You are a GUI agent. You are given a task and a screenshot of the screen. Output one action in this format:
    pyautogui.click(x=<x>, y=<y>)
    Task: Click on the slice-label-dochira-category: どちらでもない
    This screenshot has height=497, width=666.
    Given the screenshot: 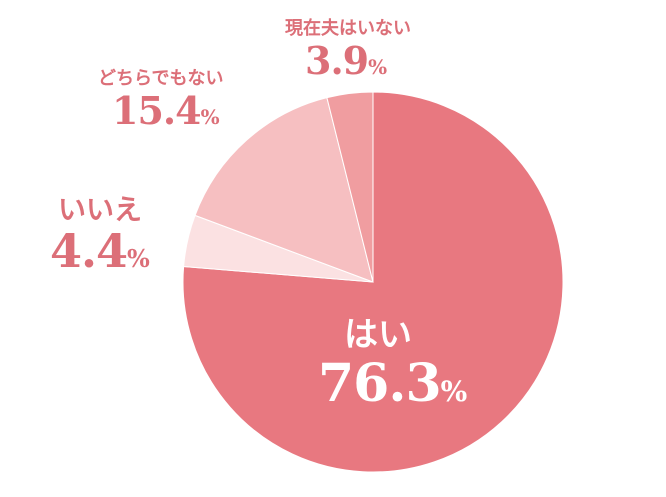 What is the action you would take?
    pyautogui.click(x=161, y=78)
    